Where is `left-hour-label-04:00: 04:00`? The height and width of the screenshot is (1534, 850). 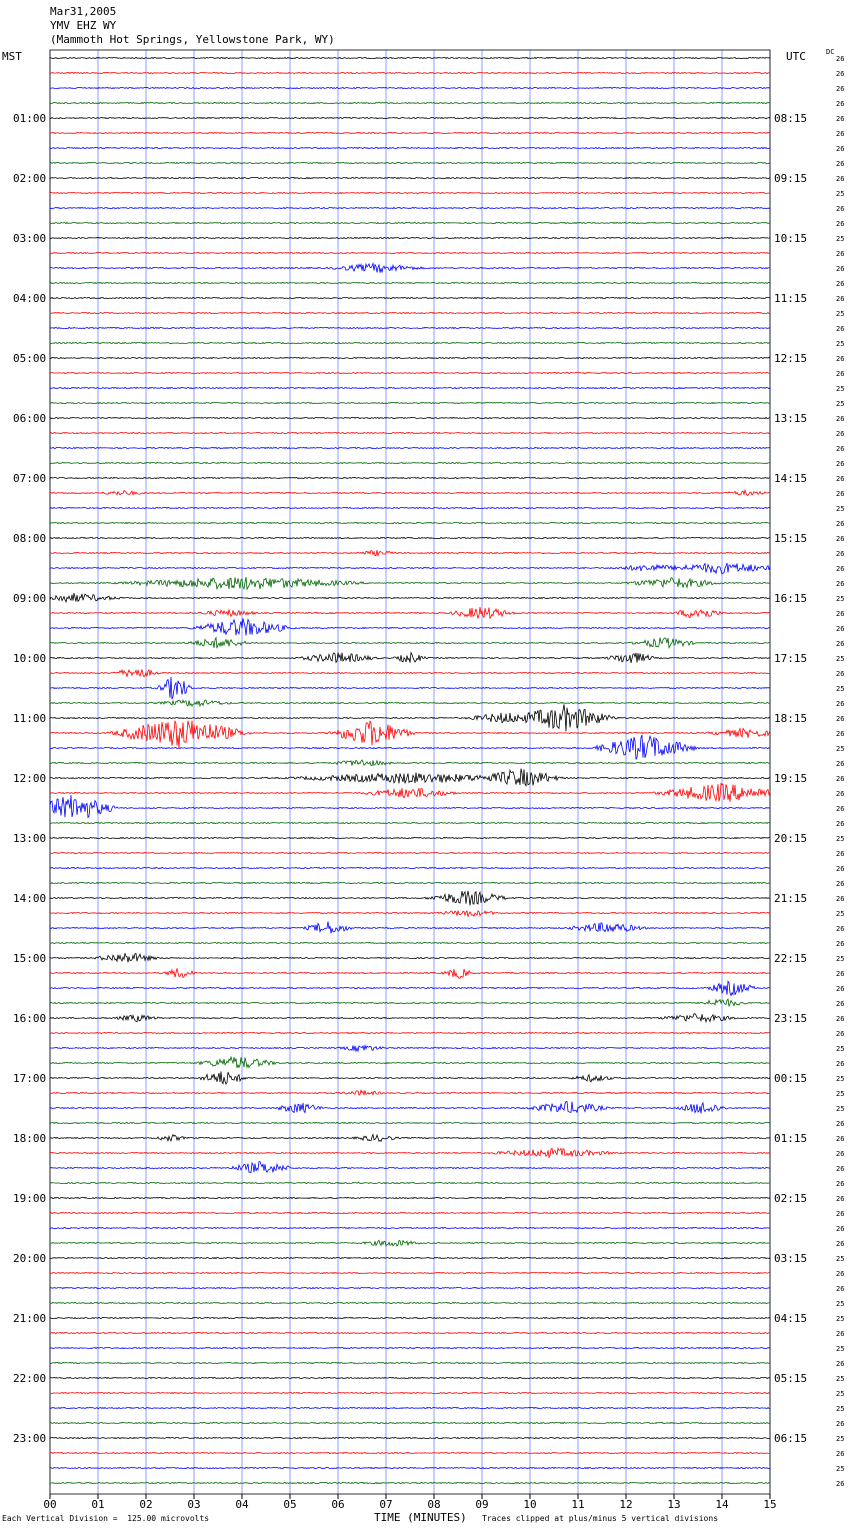
left-hour-label-04:00: 04:00 is located at coordinates (29, 298).